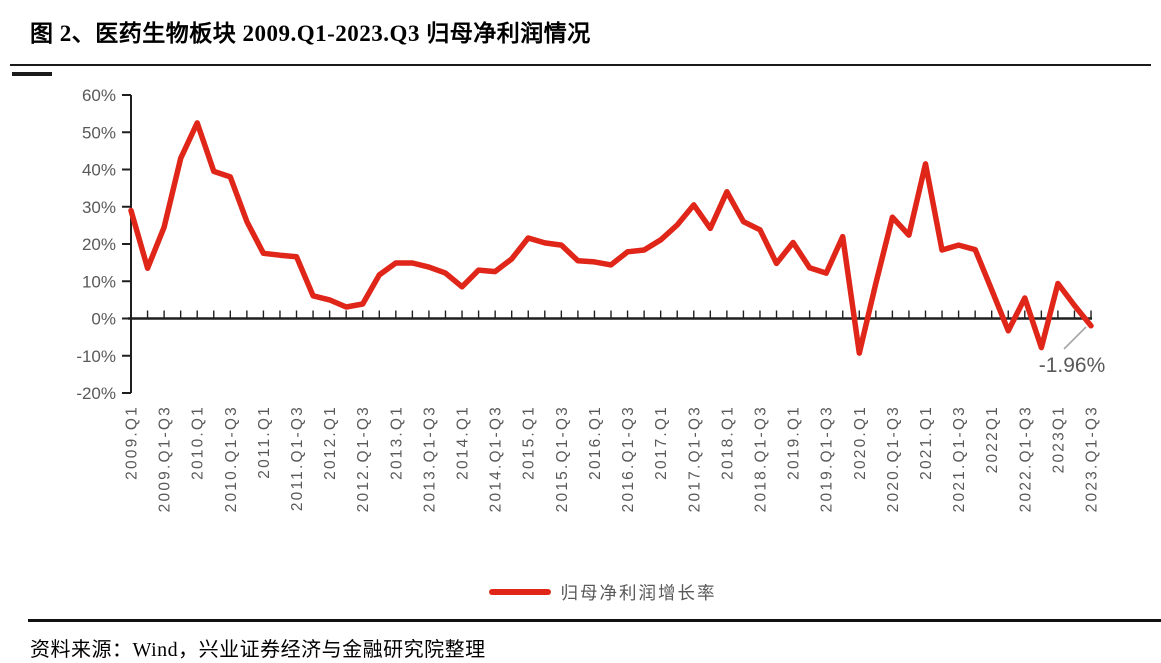  What do you see at coordinates (794, 442) in the screenshot?
I see `x-tick-label: 2019.Q1` at bounding box center [794, 442].